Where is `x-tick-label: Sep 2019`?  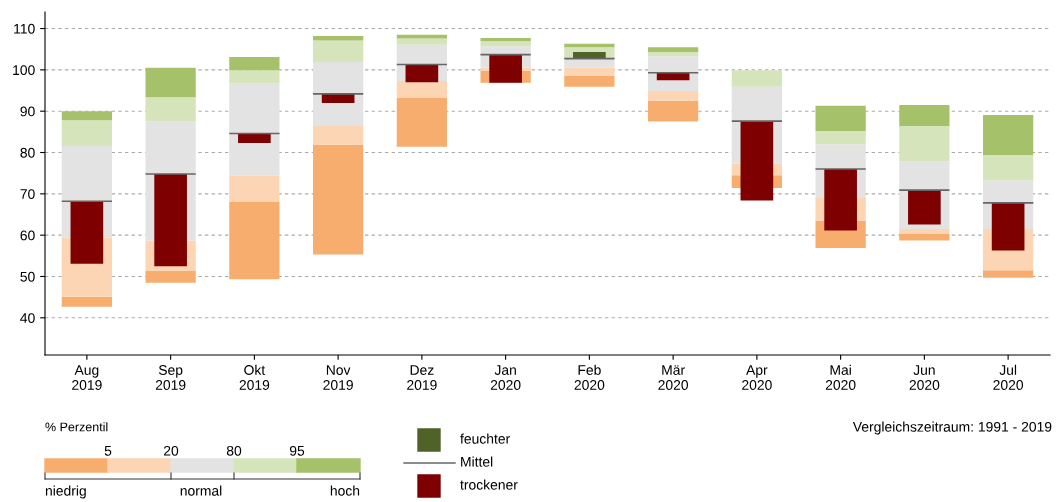
x-tick-label: Sep 2019 is located at coordinates (170, 377).